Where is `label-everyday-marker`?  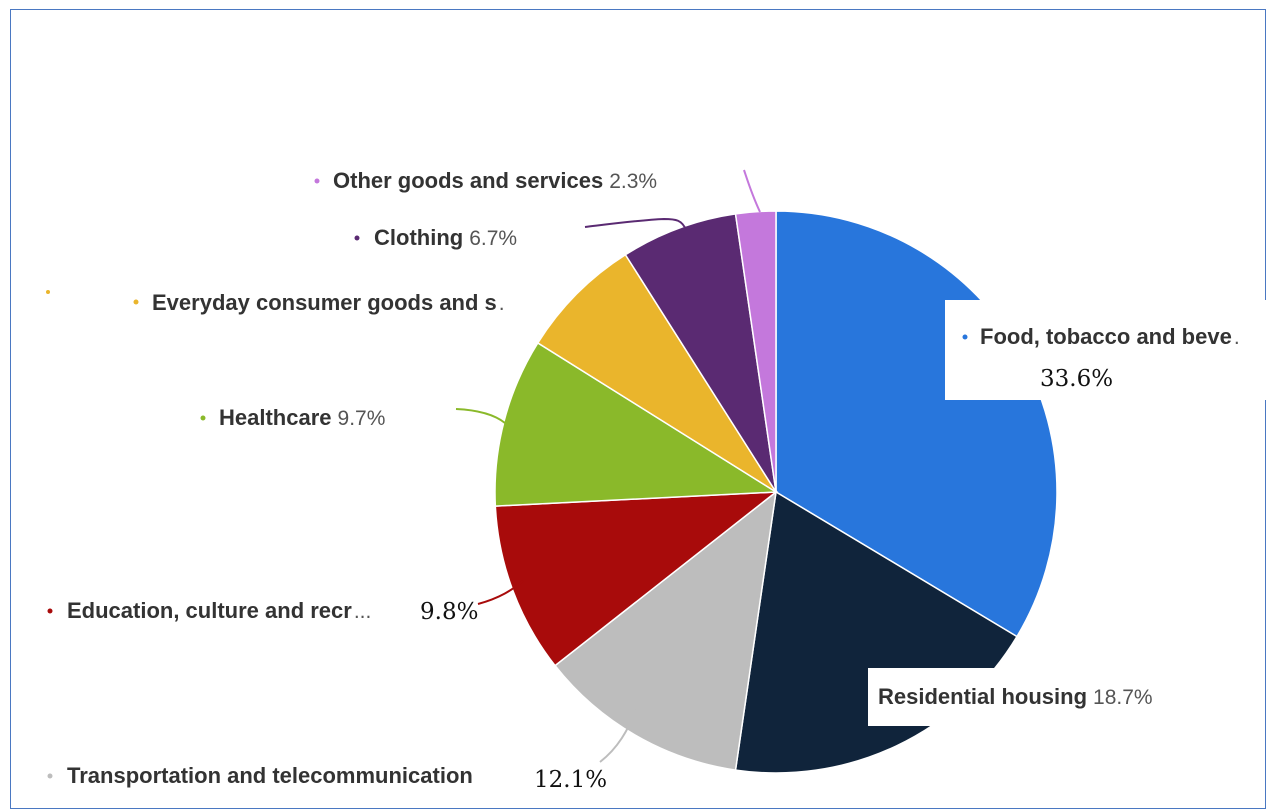 label-everyday-marker is located at coordinates (136, 302).